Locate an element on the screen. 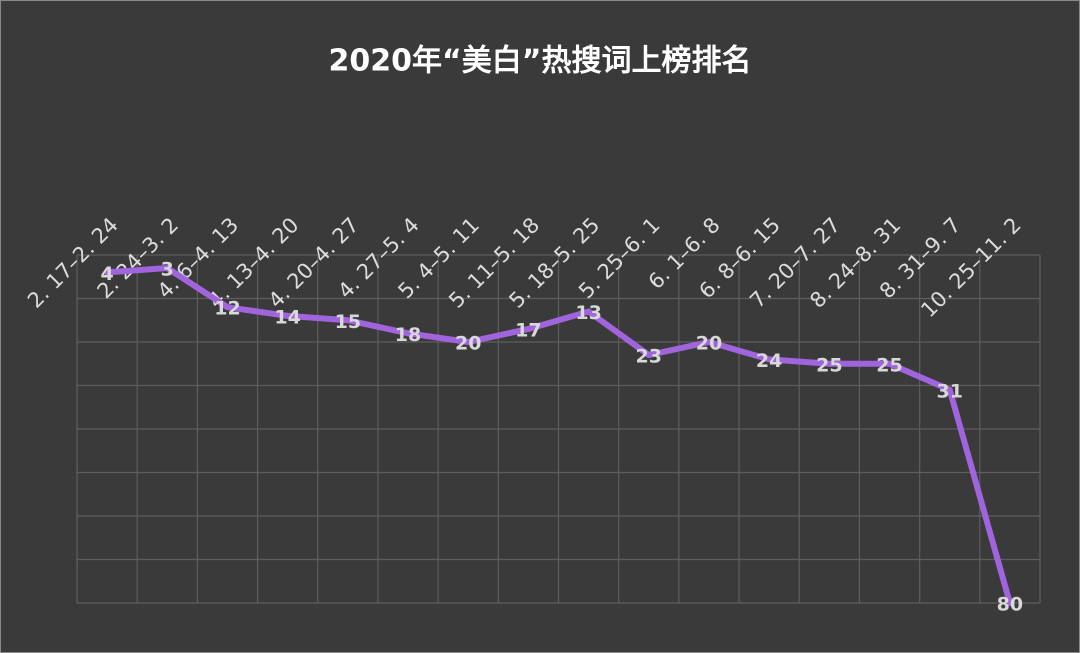 This screenshot has width=1080, height=653. data-label: 17 is located at coordinates (528, 330).